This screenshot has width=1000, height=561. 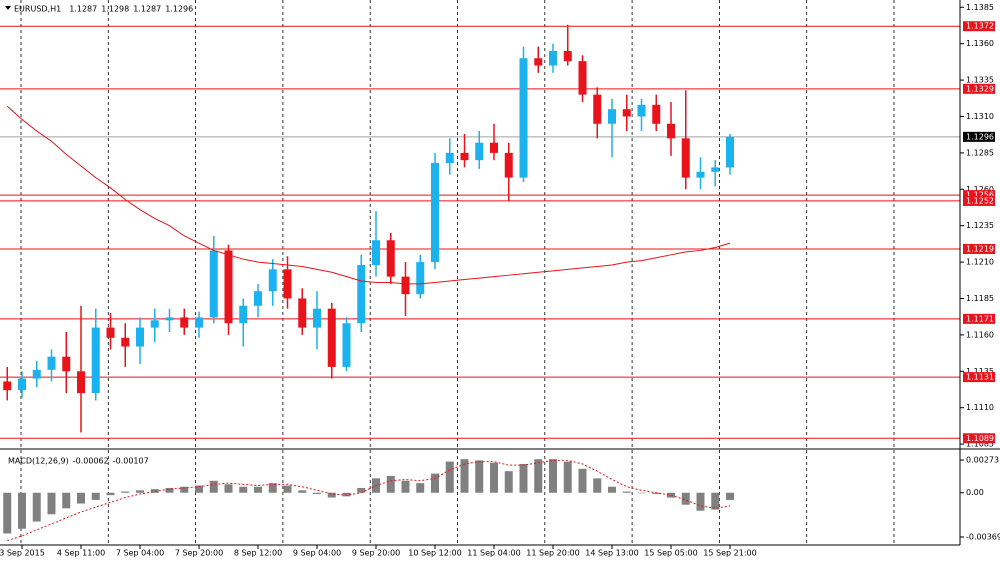 What do you see at coordinates (980, 371) in the screenshot?
I see `y-tick-label: 1.1135` at bounding box center [980, 371].